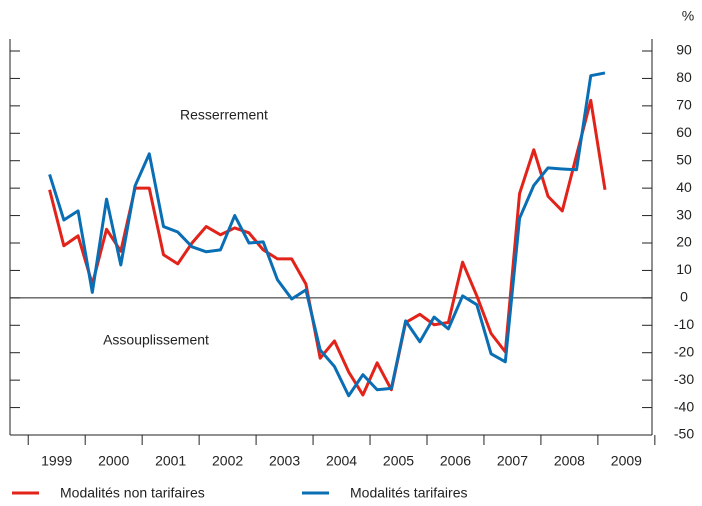  Describe the element at coordinates (341, 461) in the screenshot. I see `x-tick-label: 2004` at that location.